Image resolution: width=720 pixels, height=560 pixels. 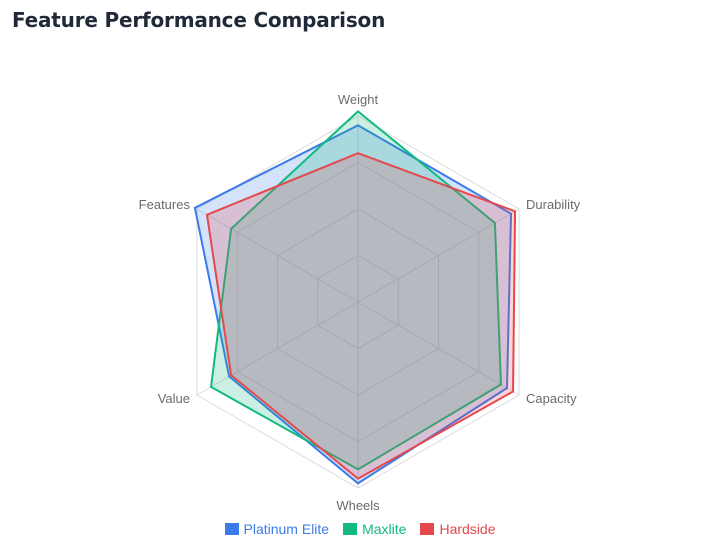 What do you see at coordinates (467, 529) in the screenshot?
I see `legend-label: Hardside` at bounding box center [467, 529].